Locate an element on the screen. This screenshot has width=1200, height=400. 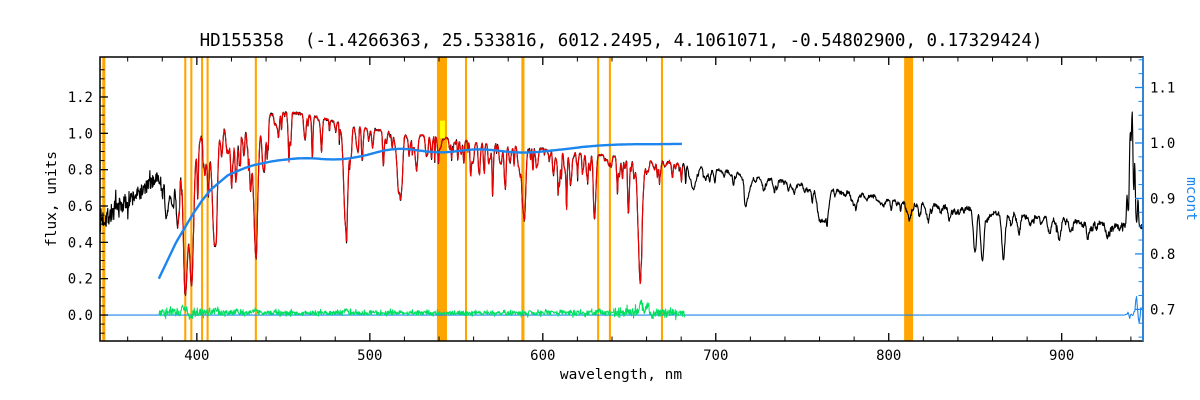
y-right-tick-label: 1.0 is located at coordinates (1162, 144).